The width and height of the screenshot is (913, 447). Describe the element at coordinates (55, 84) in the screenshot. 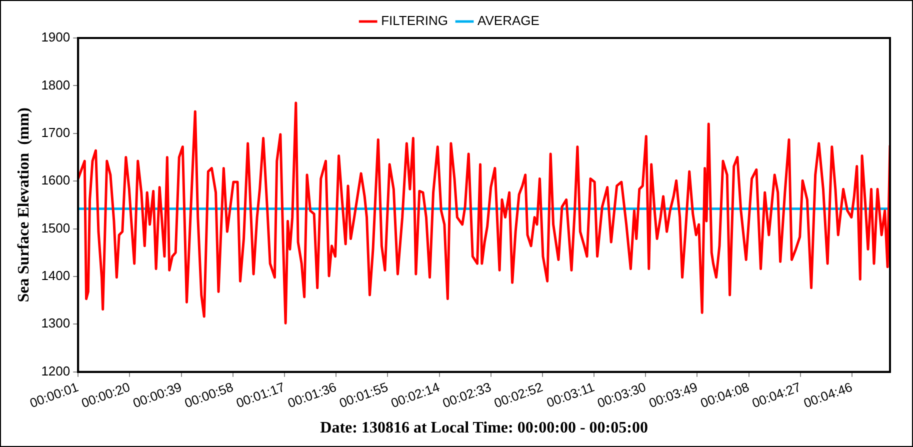

I see `y-tick-label: 1800` at that location.